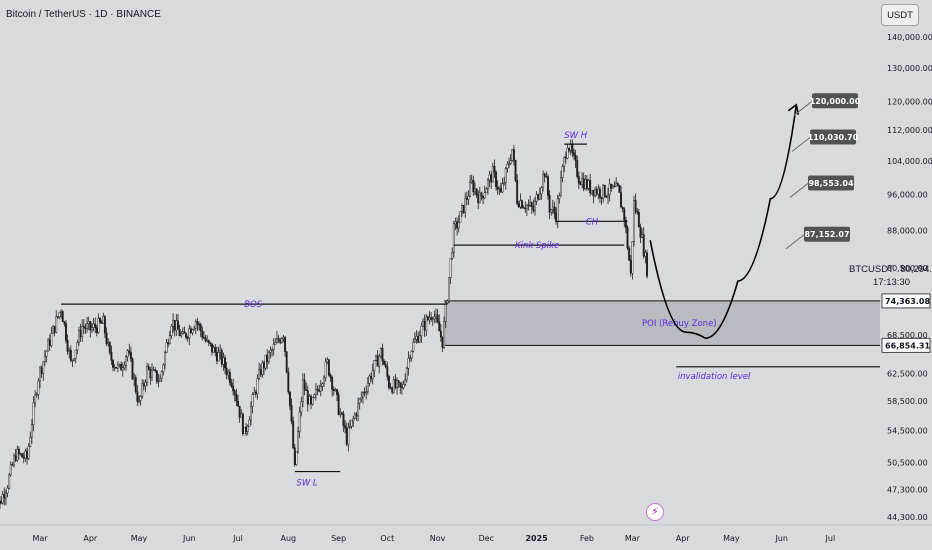  What do you see at coordinates (907, 231) in the screenshot?
I see `y-tick-label: 88,000.00` at bounding box center [907, 231].